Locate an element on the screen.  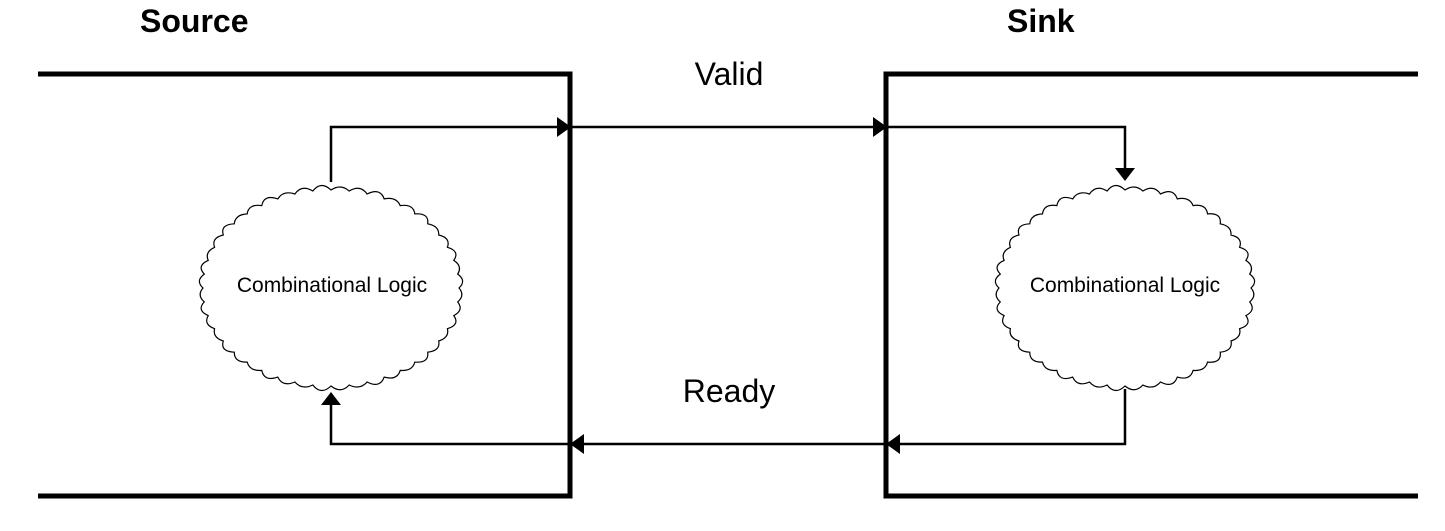
valid-label: Valid is located at coordinates (729, 74).